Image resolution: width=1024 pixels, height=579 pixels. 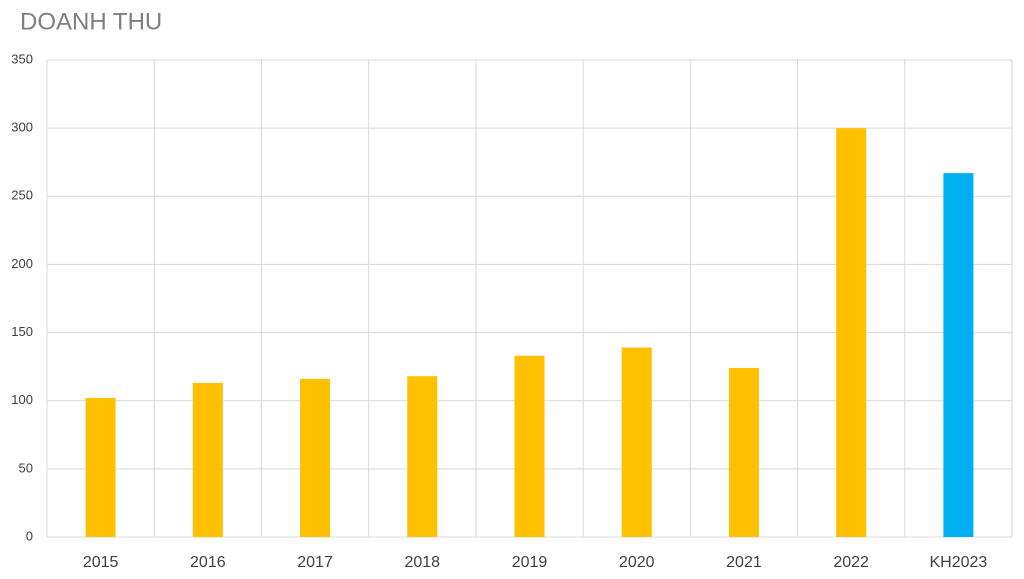 What do you see at coordinates (744, 562) in the screenshot?
I see `x-tick-label: 2021` at bounding box center [744, 562].